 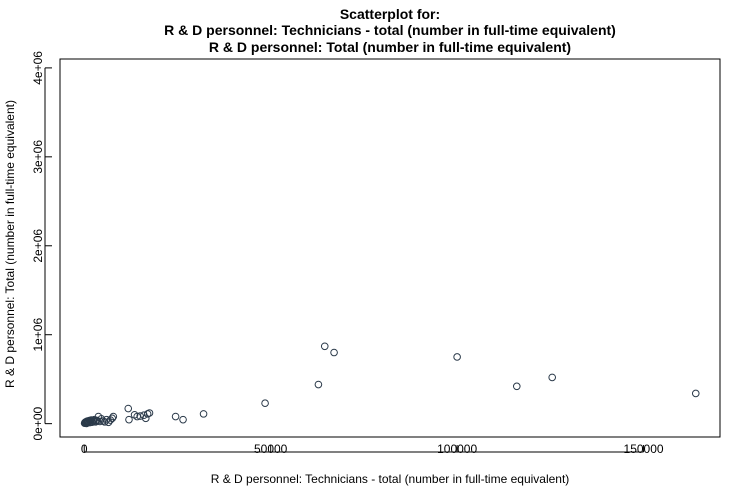 What do you see at coordinates (457, 449) in the screenshot?
I see `x-tick-label: 100000` at bounding box center [457, 449].